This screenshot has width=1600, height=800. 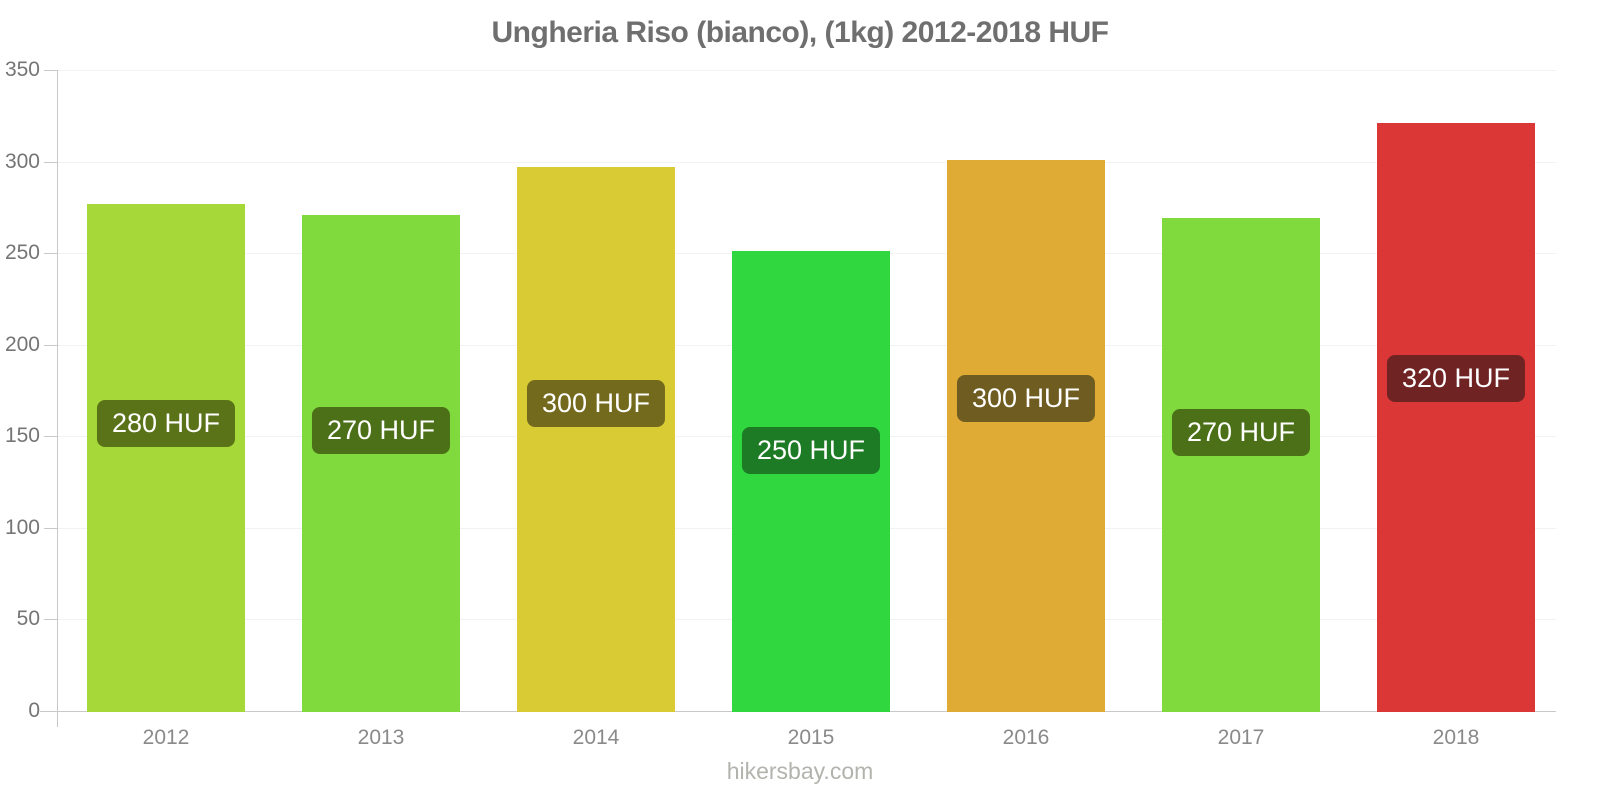 I want to click on y-tick-label-0: 0, so click(x=34, y=710).